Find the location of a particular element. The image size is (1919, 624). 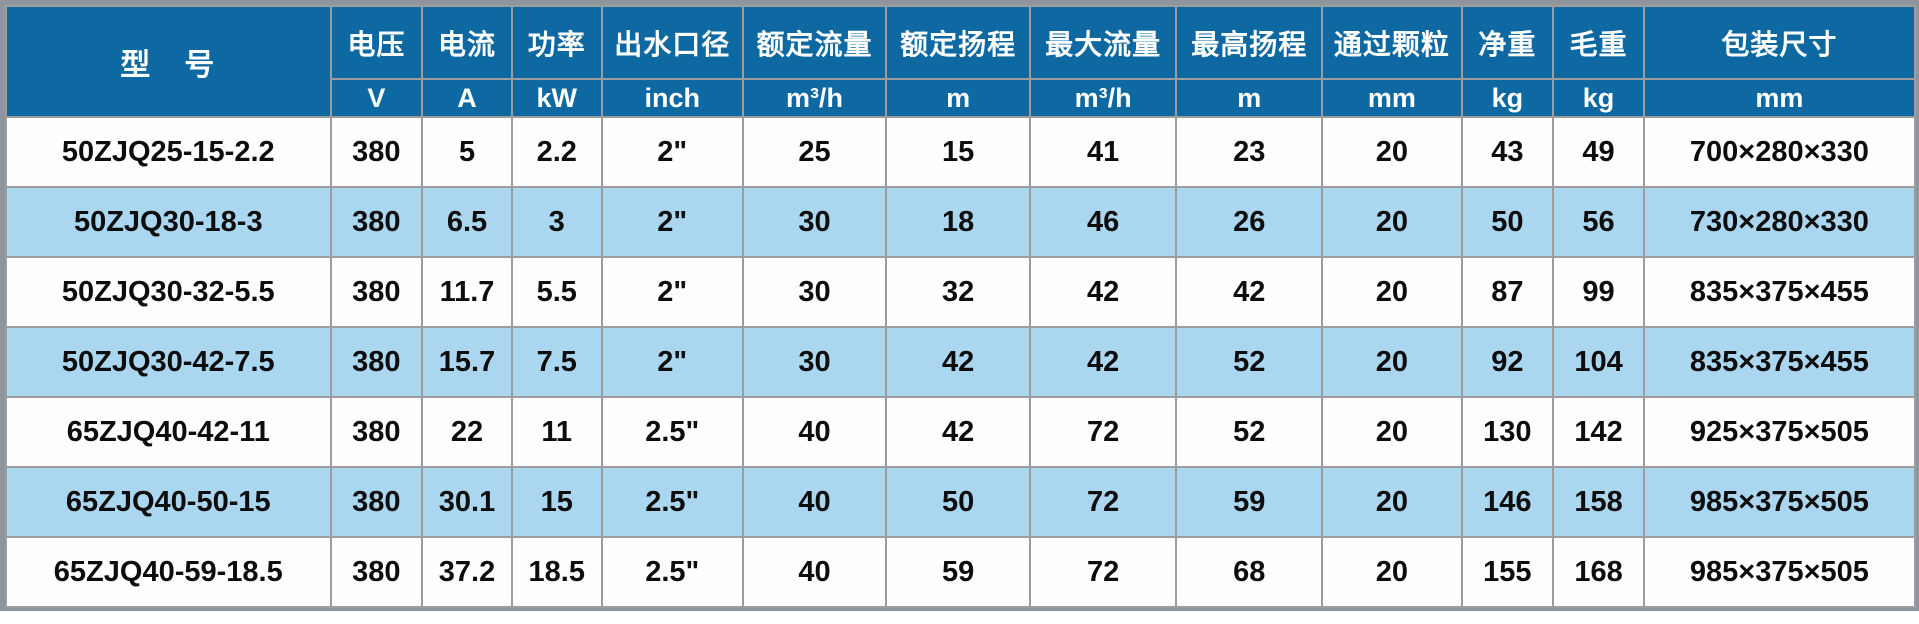

data-cell-rated-head: 50 is located at coordinates (958, 502).